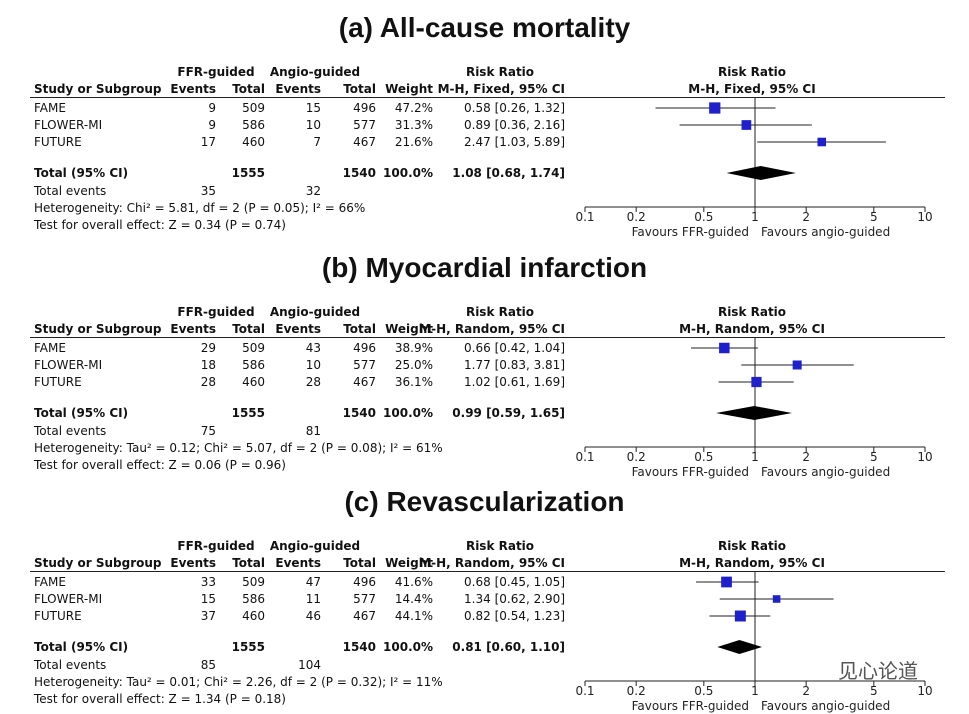 The image size is (969, 714). I want to click on group1-events: 18, so click(208, 365).